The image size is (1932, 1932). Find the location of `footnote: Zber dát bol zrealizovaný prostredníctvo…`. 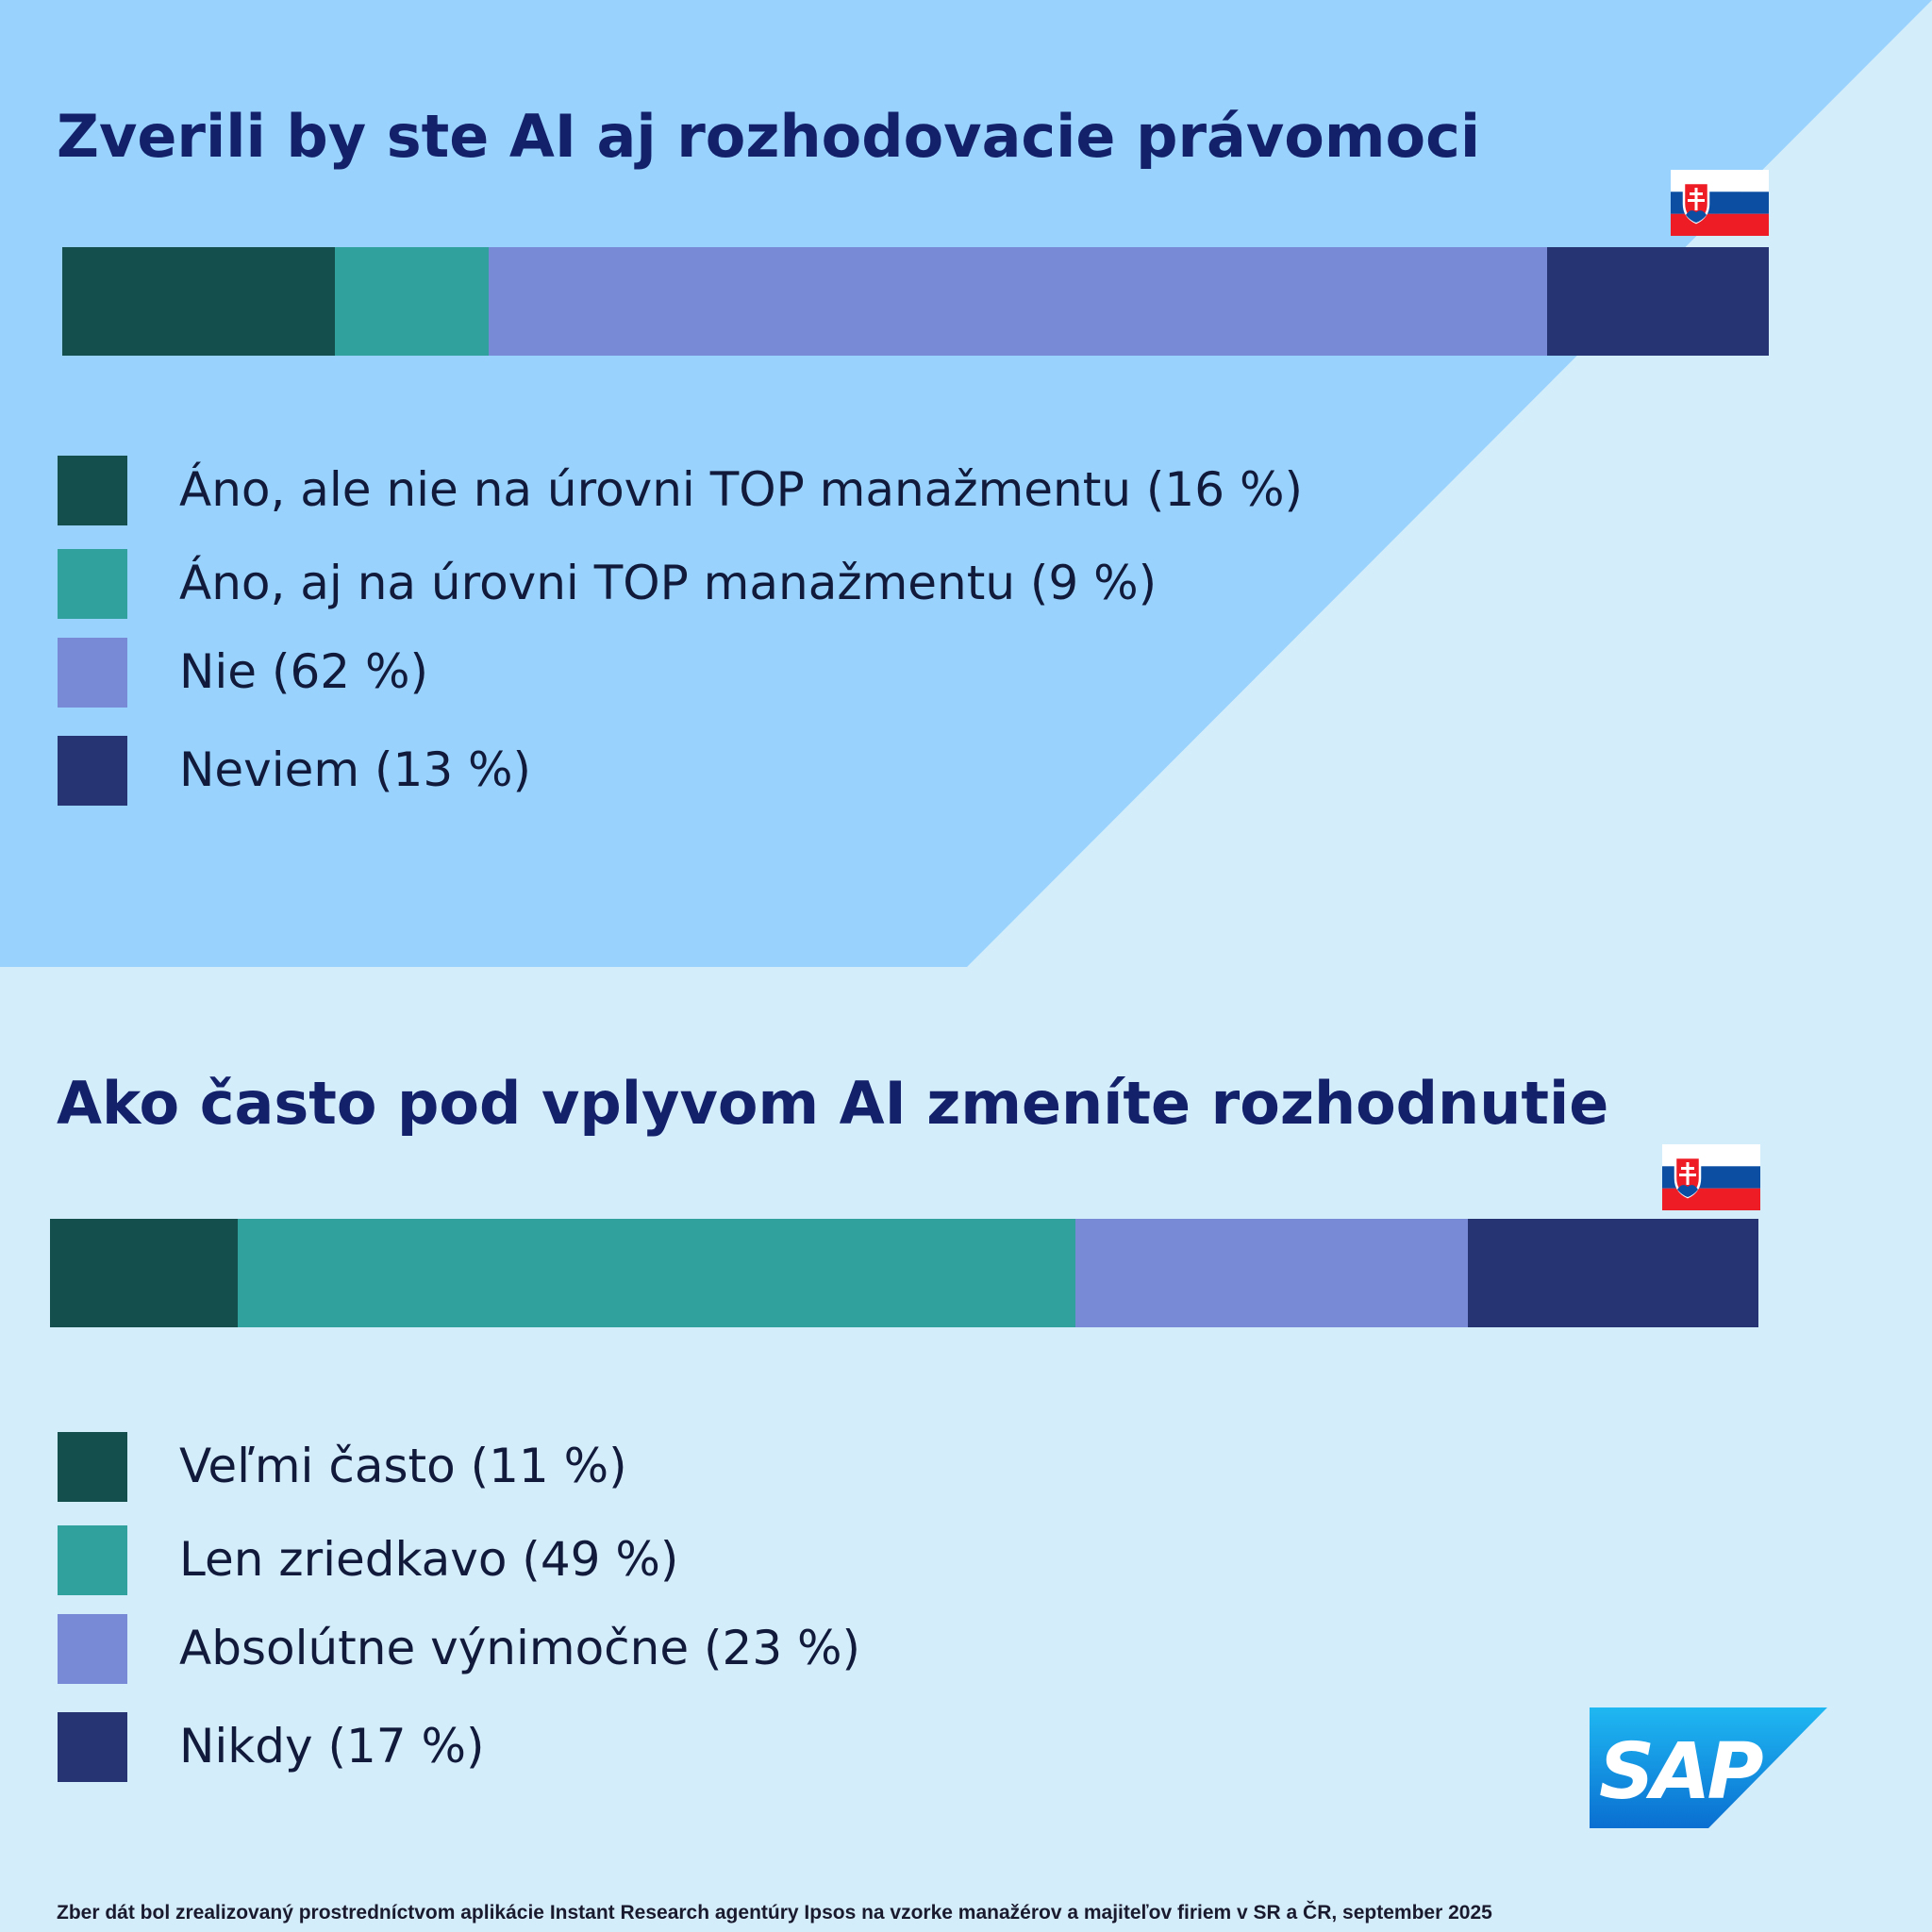

footnote: Zber dát bol zrealizovaný prostredníctvo… is located at coordinates (774, 1913).